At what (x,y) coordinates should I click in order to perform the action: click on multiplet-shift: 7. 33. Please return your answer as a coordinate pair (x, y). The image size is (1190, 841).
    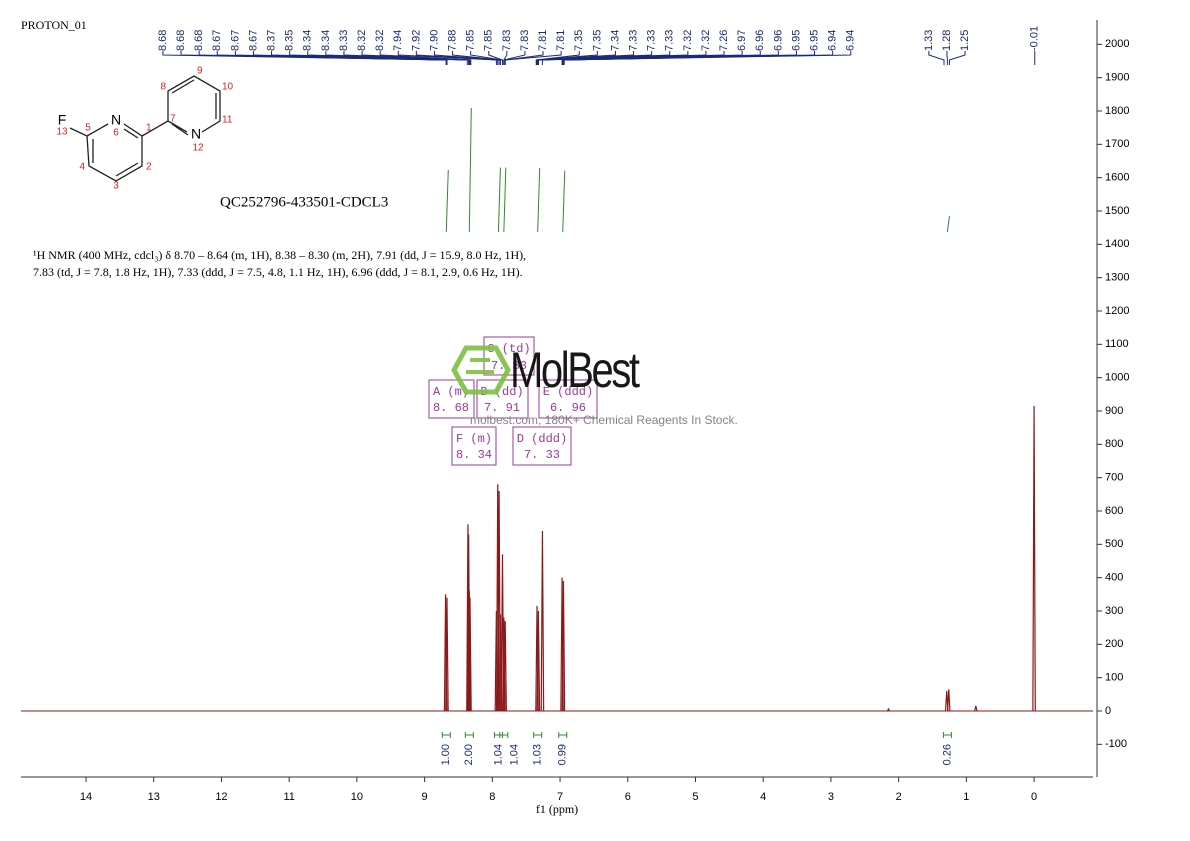
    Looking at the image, I should click on (542, 455).